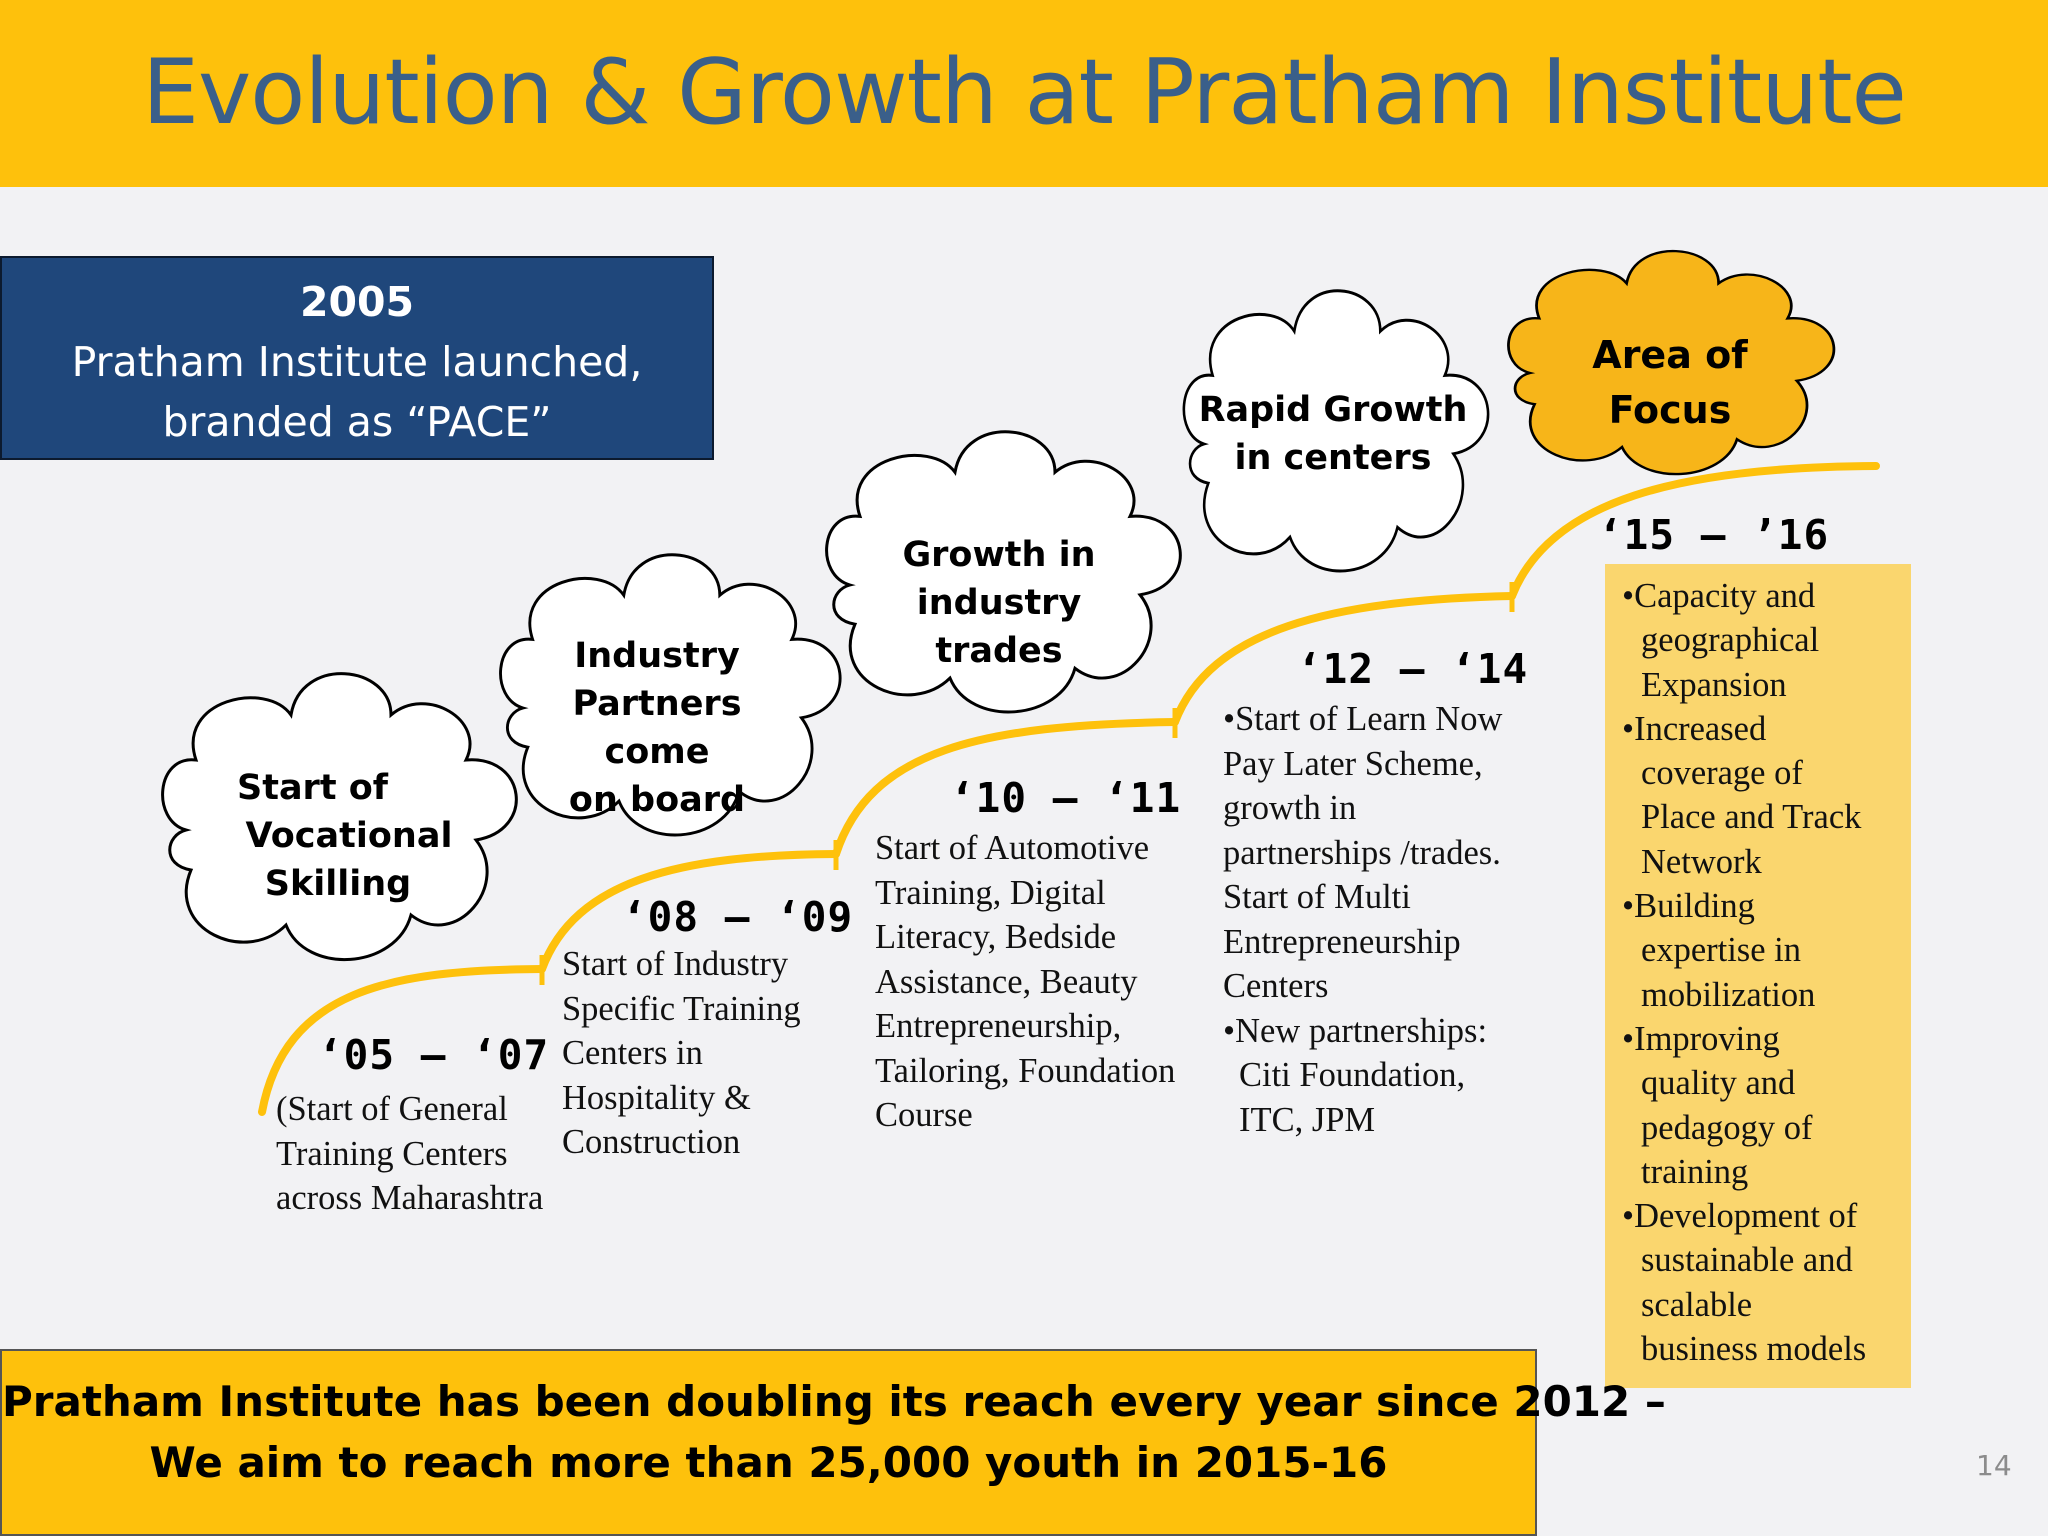 This screenshot has height=1536, width=2048. What do you see at coordinates (1025, 1070) in the screenshot?
I see `desc-10-11-line: Tailoring, Foundation` at bounding box center [1025, 1070].